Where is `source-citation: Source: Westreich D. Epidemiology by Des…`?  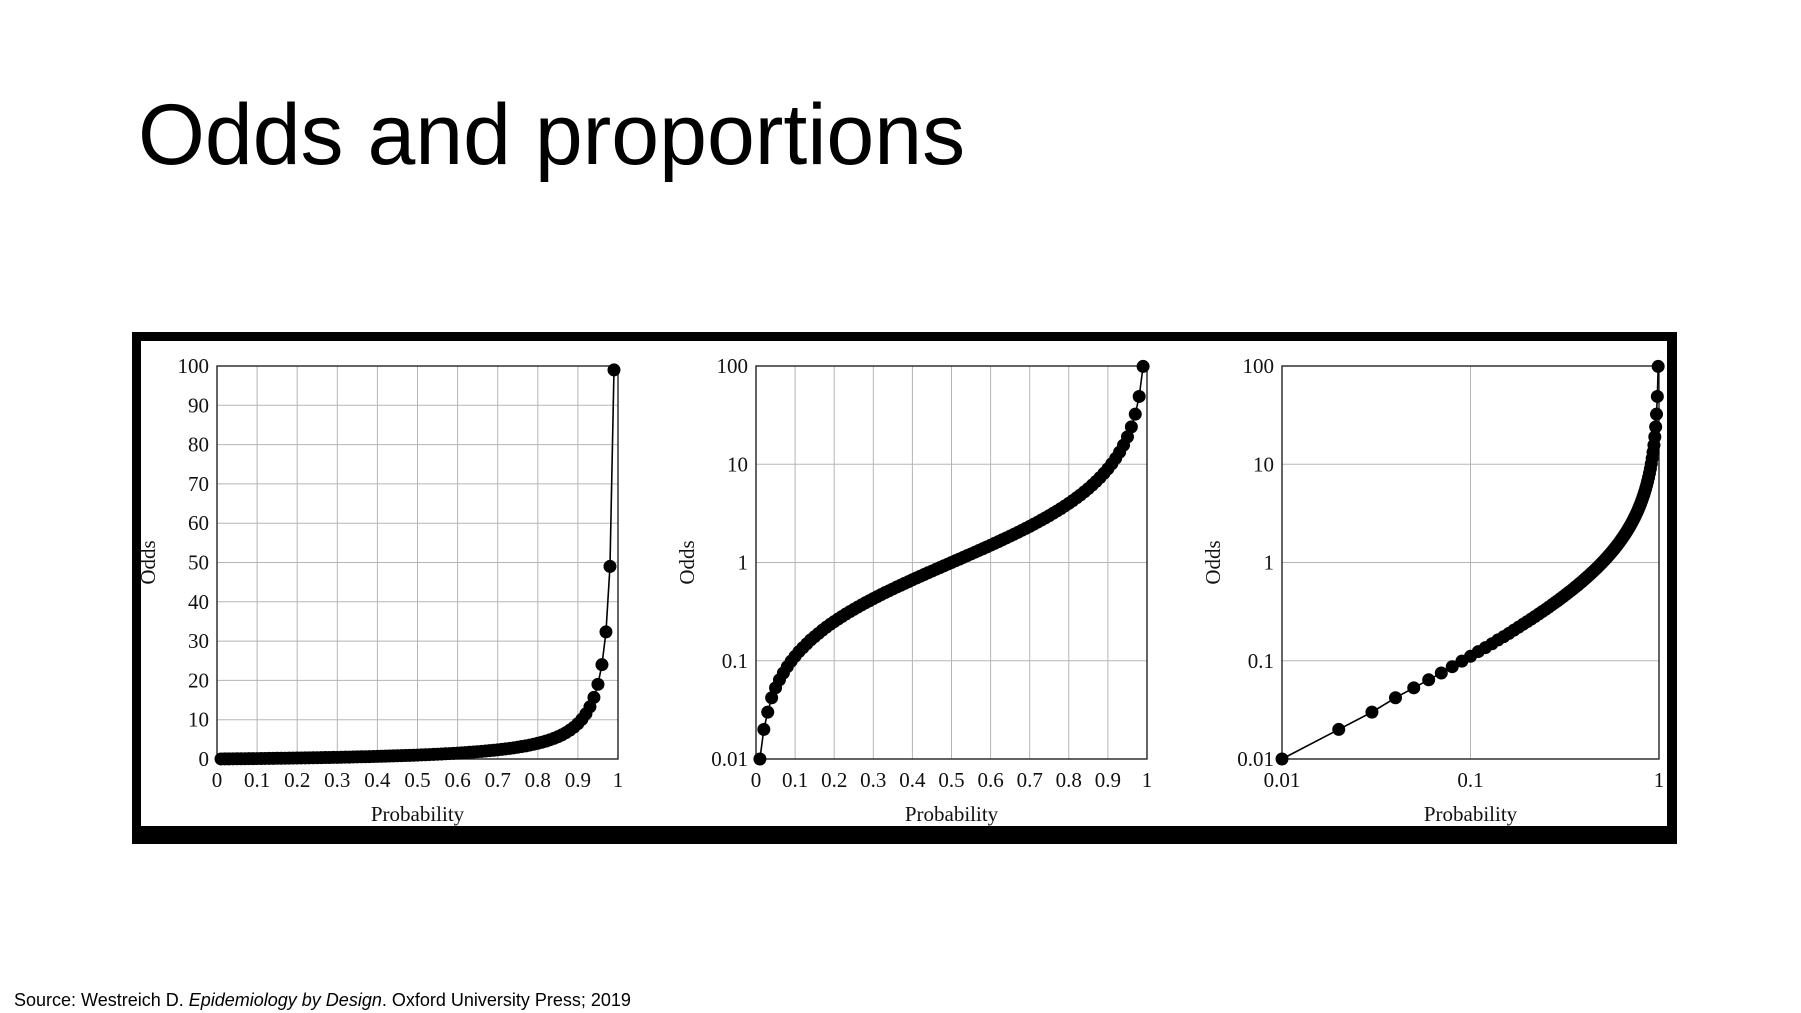 source-citation: Source: Westreich D. Epidemiology by Des… is located at coordinates (322, 1000).